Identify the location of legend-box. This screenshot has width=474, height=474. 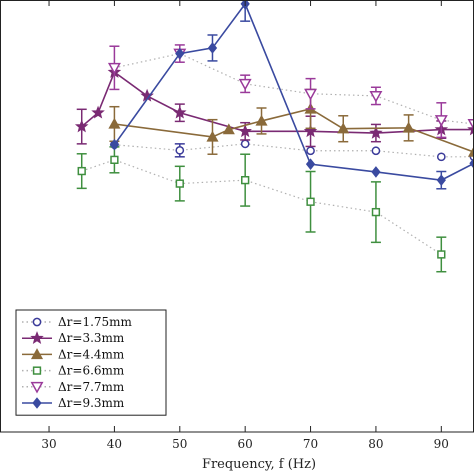
(91, 362).